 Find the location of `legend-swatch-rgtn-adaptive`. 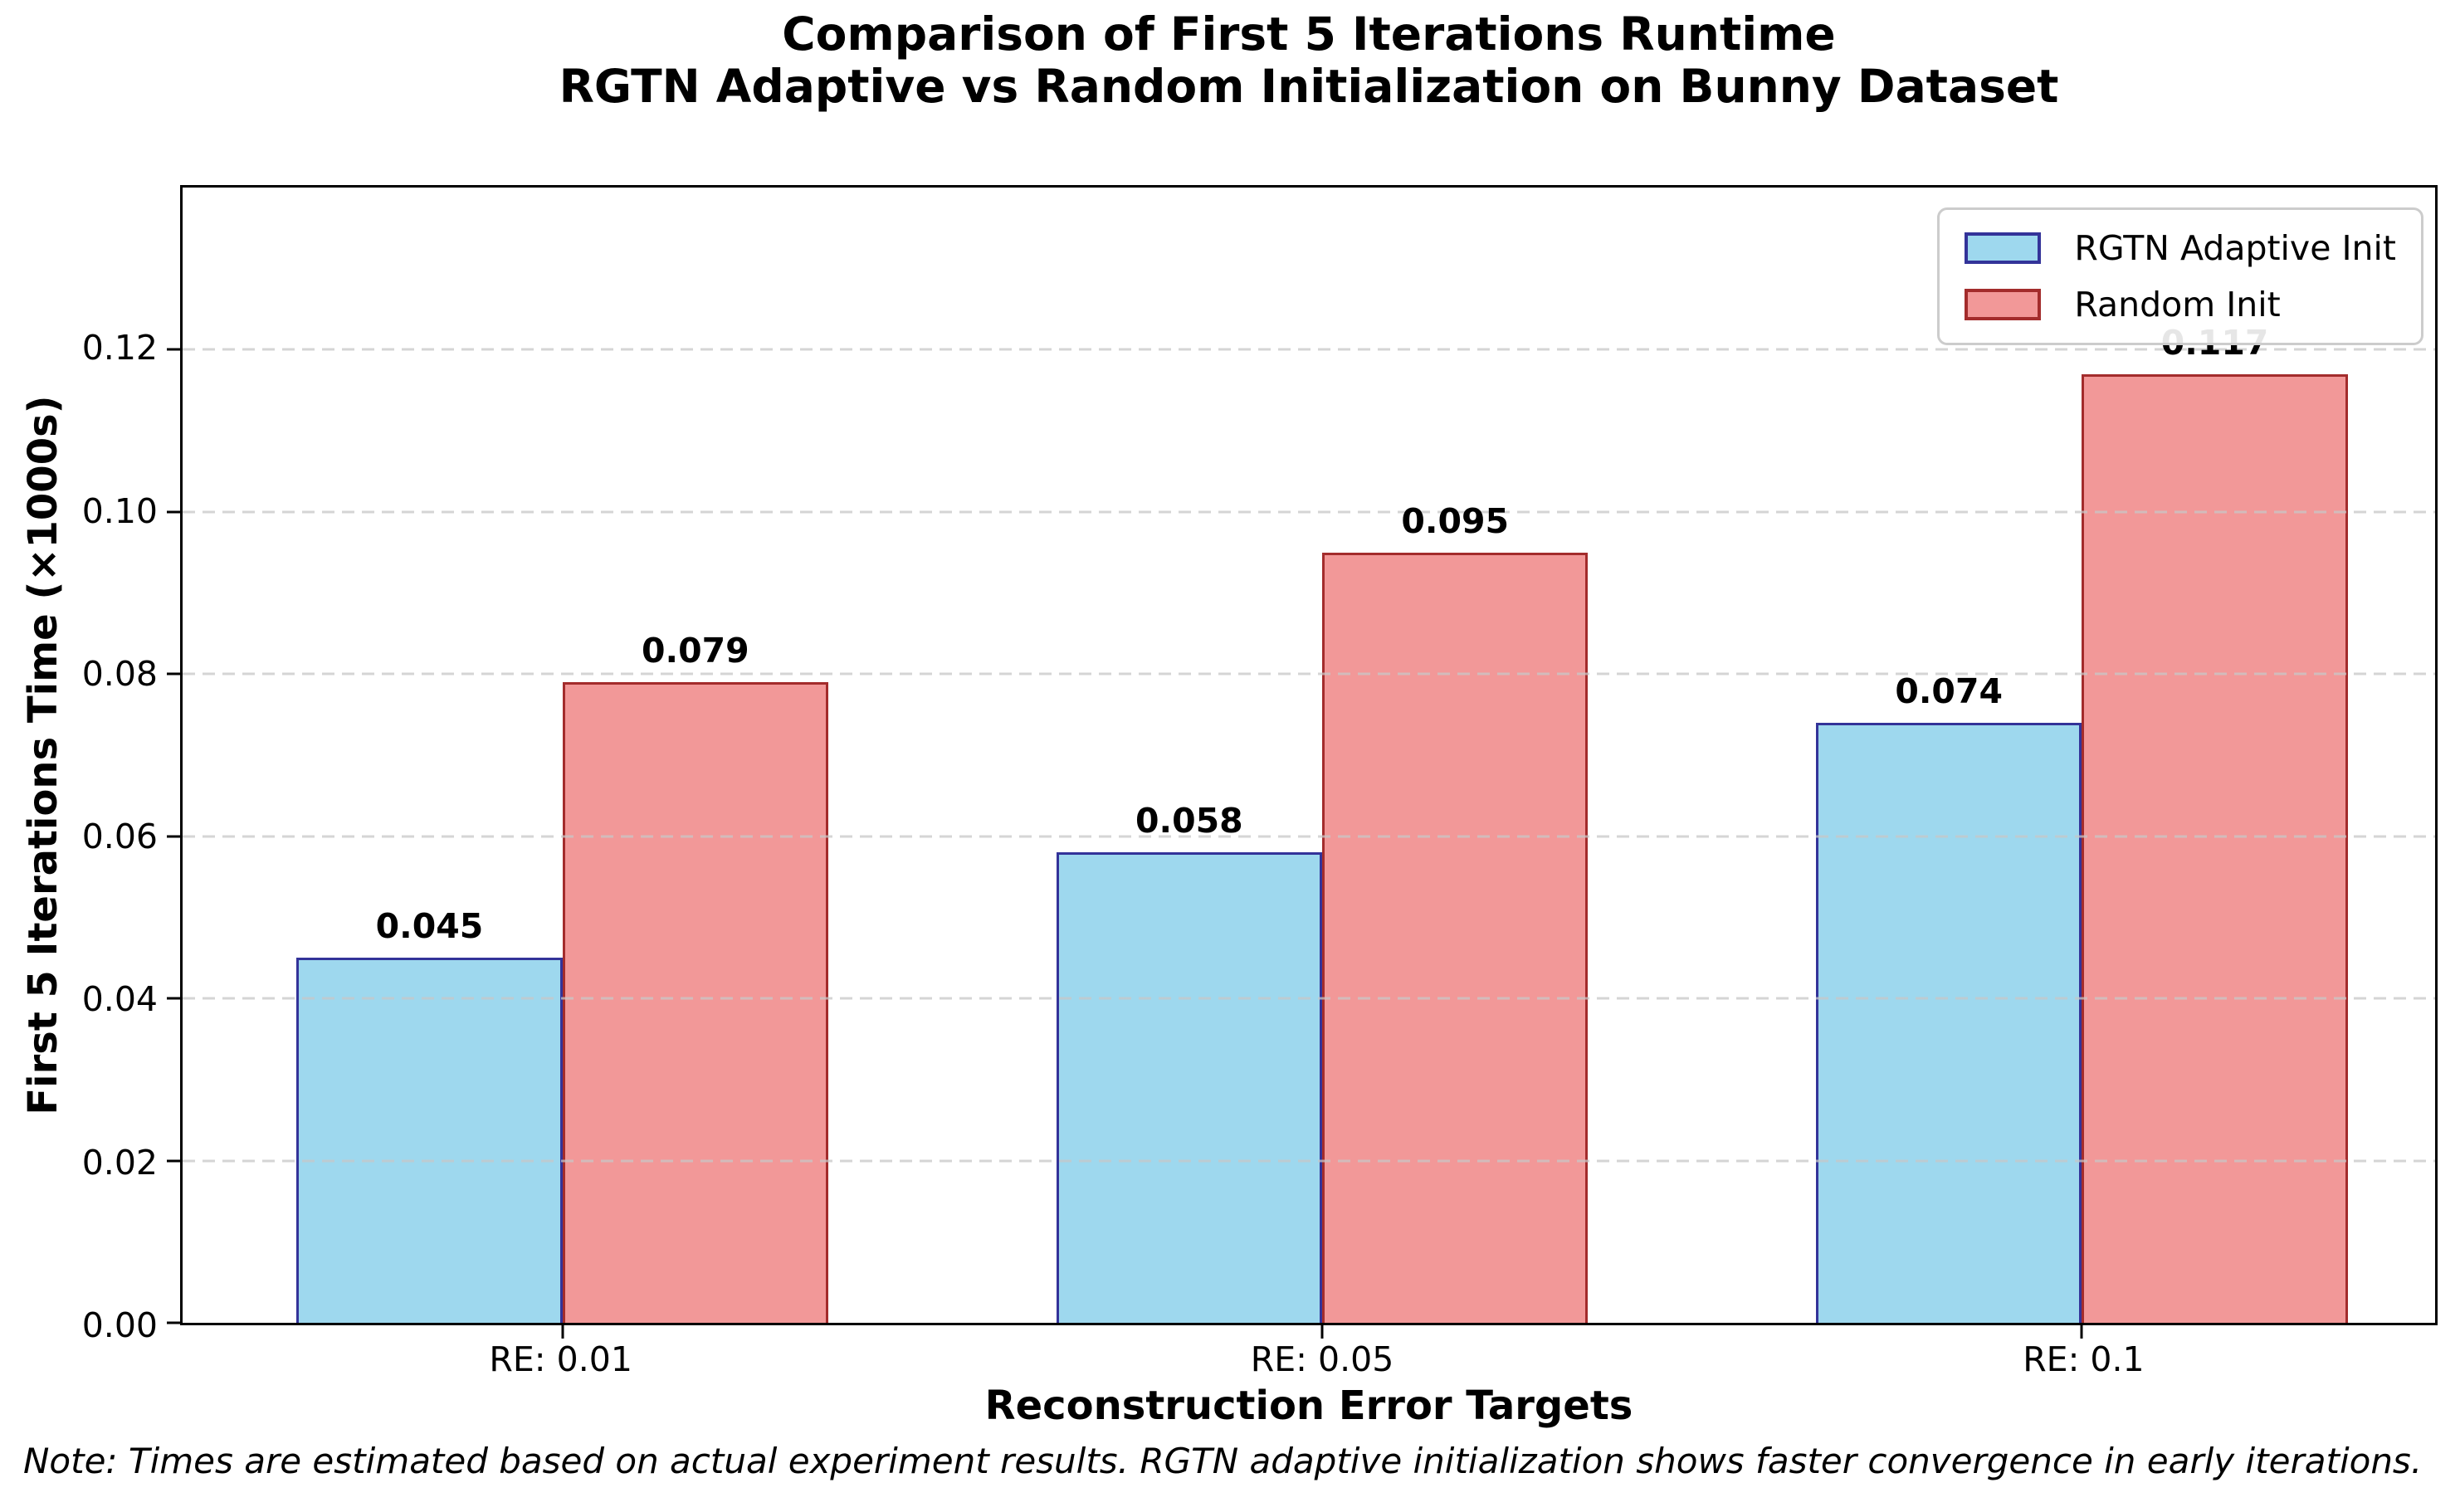

legend-swatch-rgtn-adaptive is located at coordinates (2003, 248).